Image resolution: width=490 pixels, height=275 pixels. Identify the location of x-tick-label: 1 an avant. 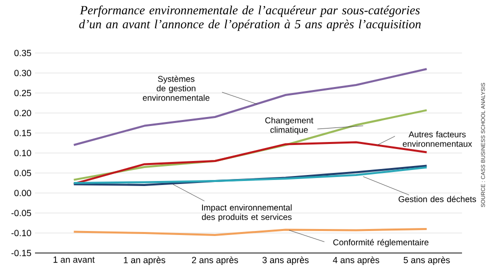
(74, 259).